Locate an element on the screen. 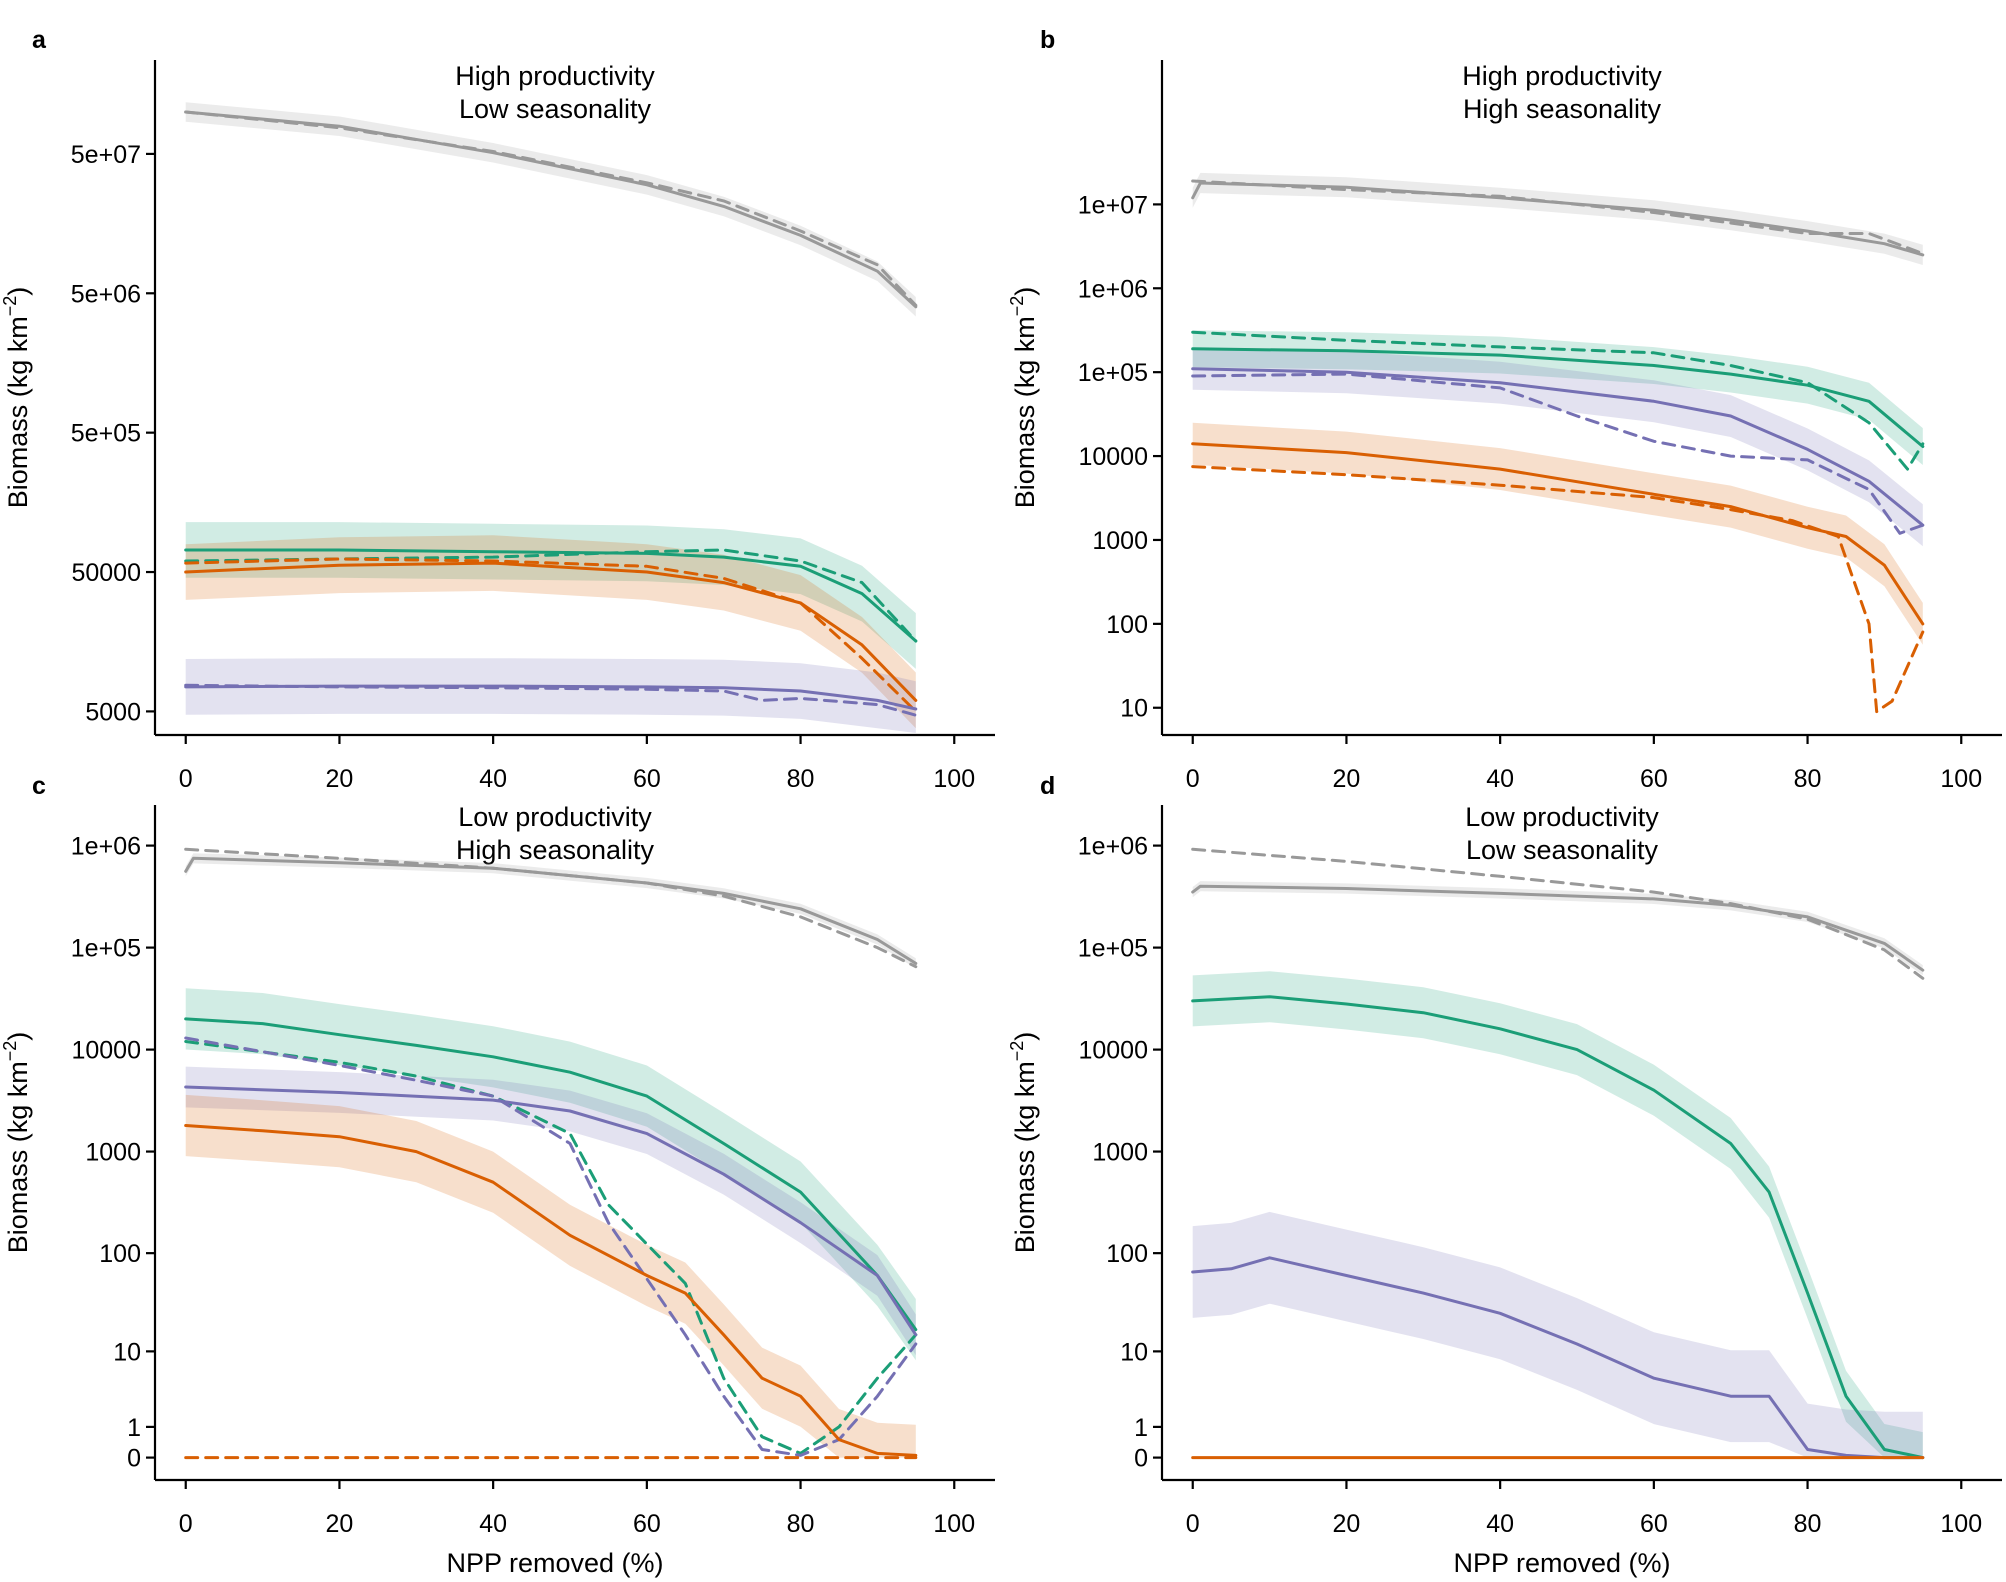  line-orange-dashed is located at coordinates (551, 635).